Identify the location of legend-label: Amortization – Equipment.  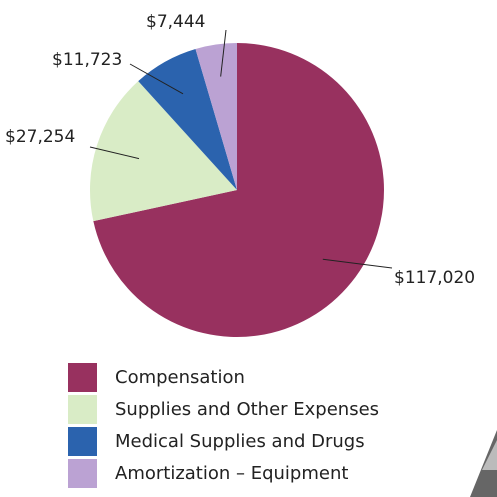
(231, 473).